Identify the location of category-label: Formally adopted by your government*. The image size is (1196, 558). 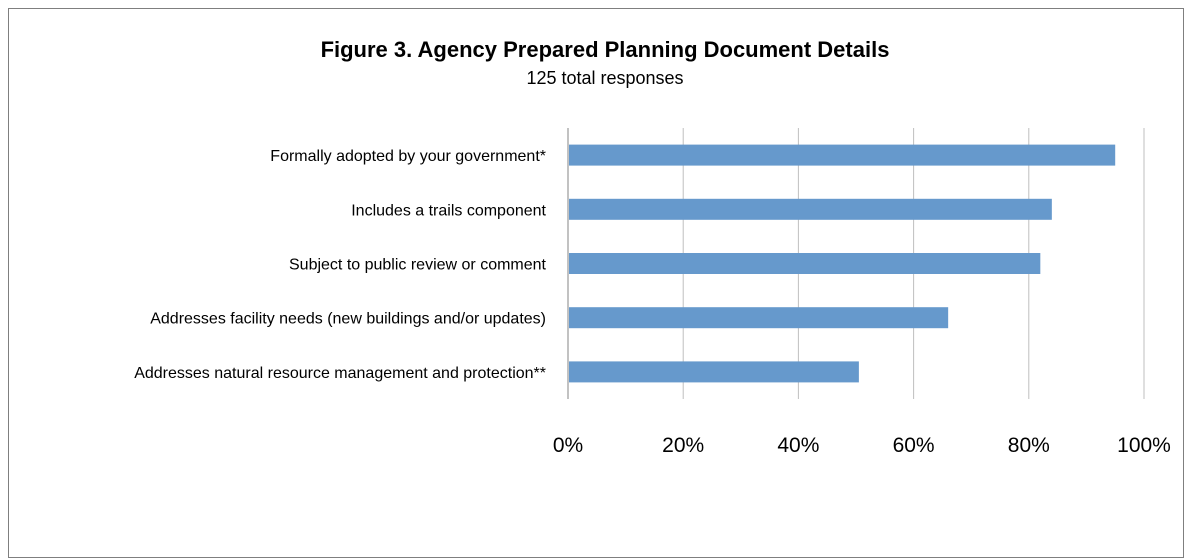
(408, 156).